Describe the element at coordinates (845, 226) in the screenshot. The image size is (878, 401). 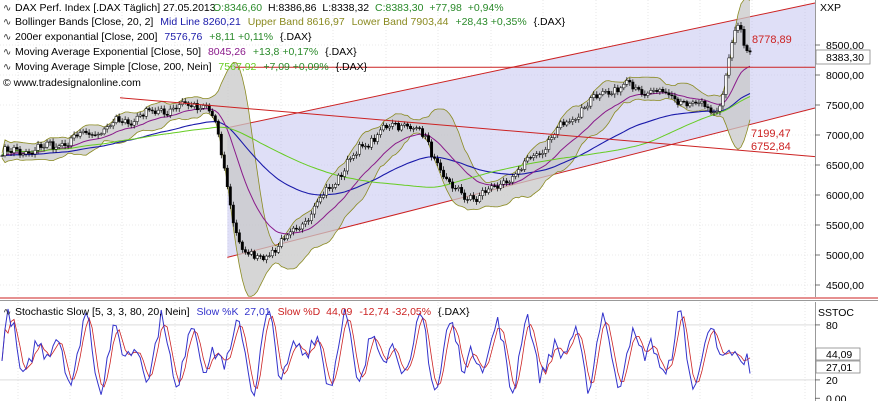
I see `price-axis-tick: 5500,00` at that location.